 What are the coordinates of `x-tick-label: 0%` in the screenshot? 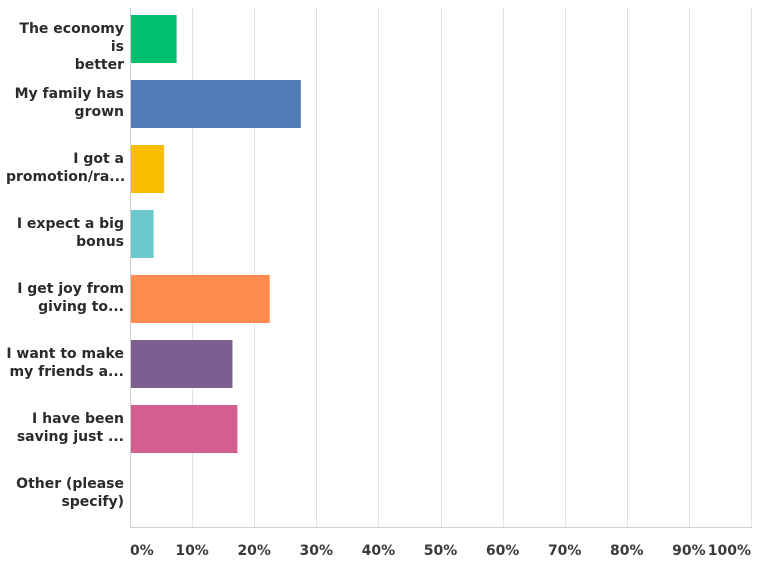 It's located at (142, 551).